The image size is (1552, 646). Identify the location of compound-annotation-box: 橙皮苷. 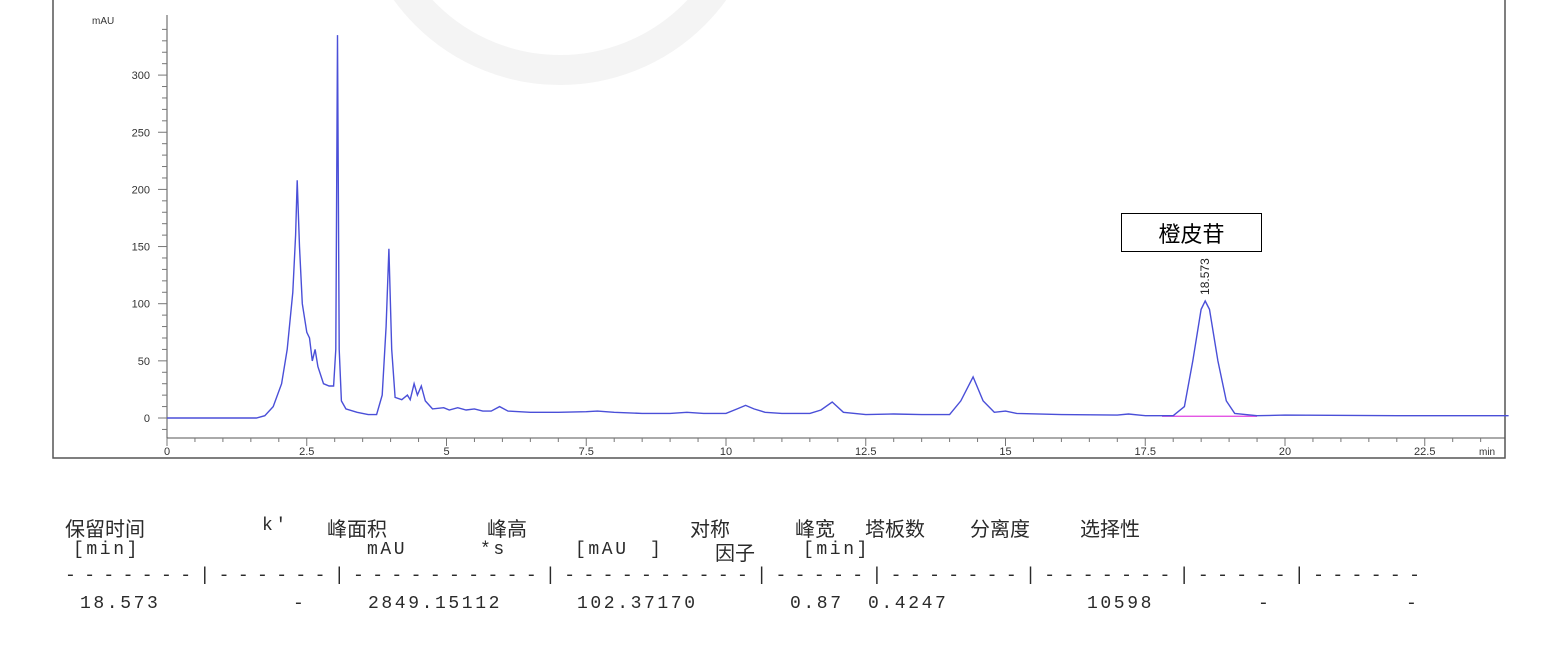
(1191, 232).